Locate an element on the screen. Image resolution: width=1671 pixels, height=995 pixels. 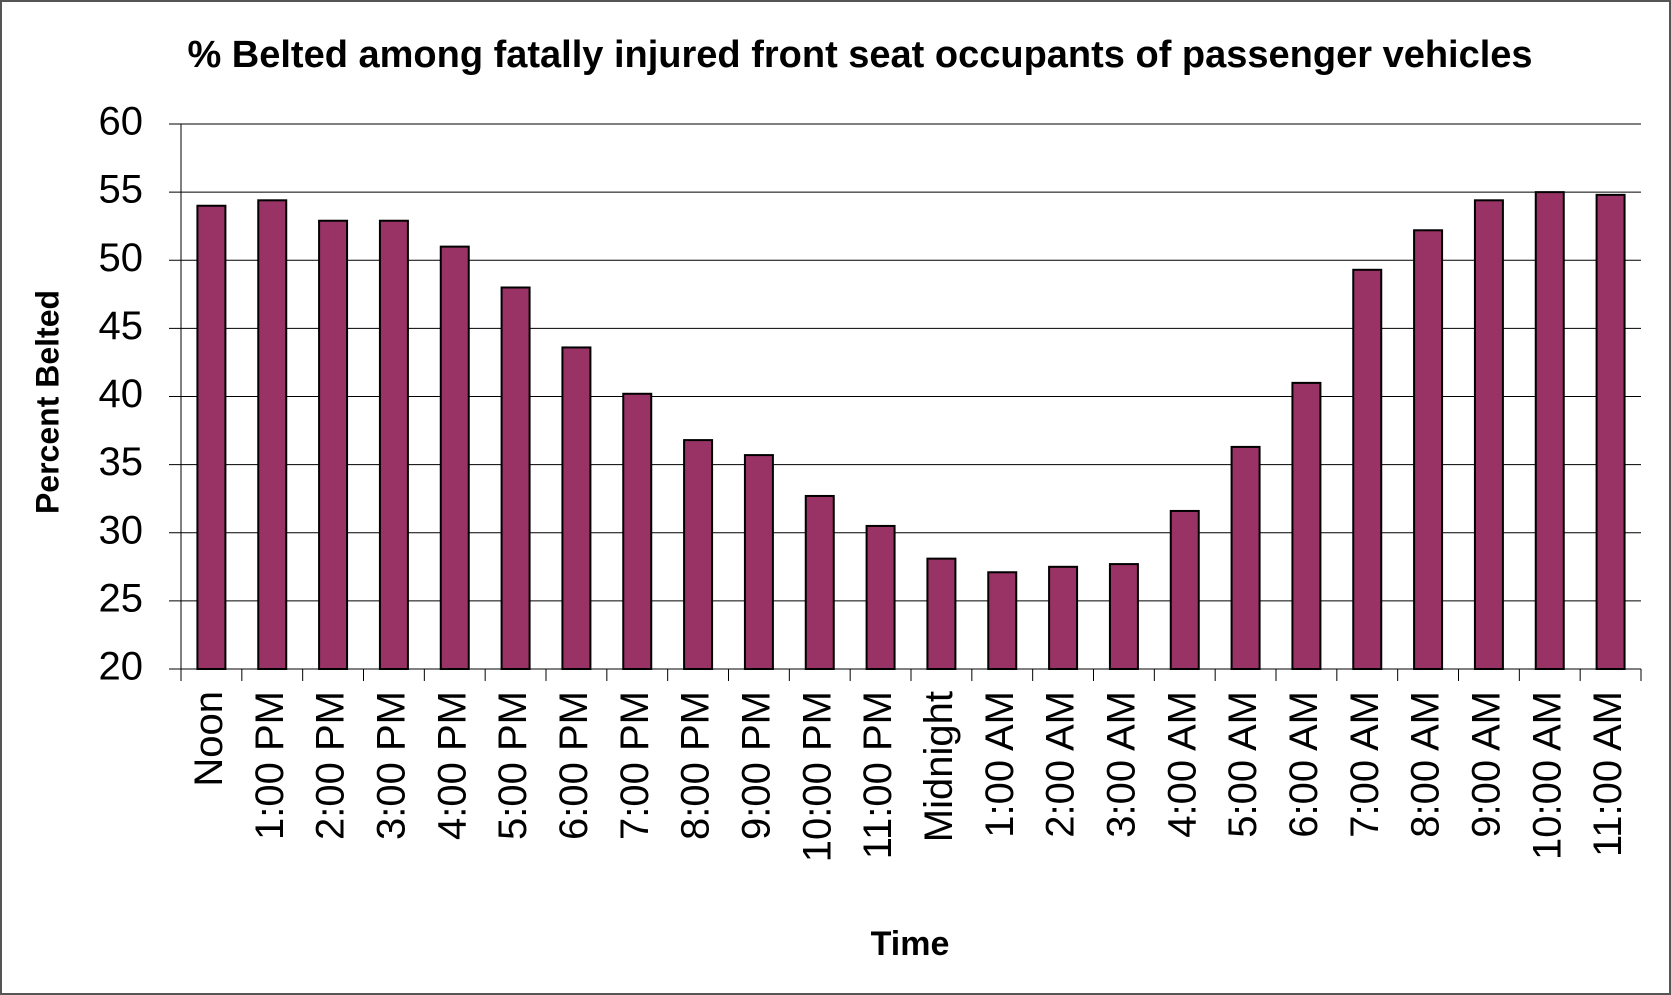
x-tick-label: 2:00 PM is located at coordinates (331, 765).